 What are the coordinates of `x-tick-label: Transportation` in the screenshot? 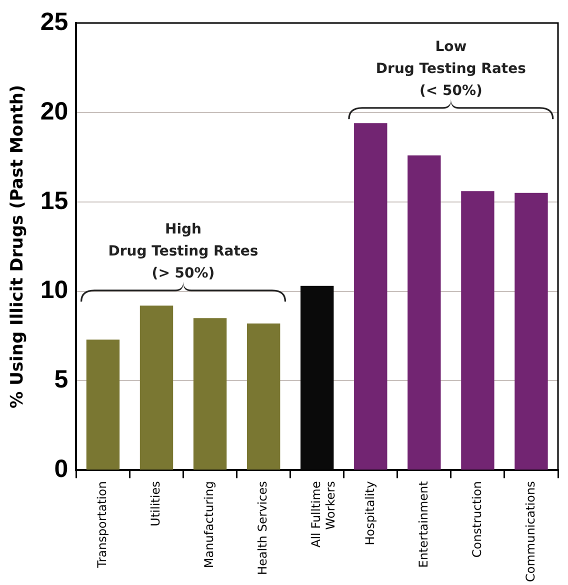 It's located at (102, 525).